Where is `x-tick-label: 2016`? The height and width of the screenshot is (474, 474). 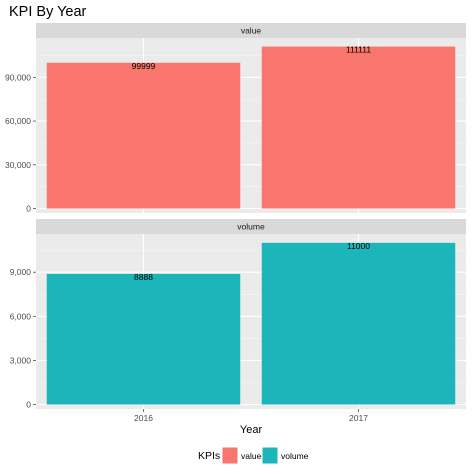
x-tick-label: 2016 is located at coordinates (143, 418).